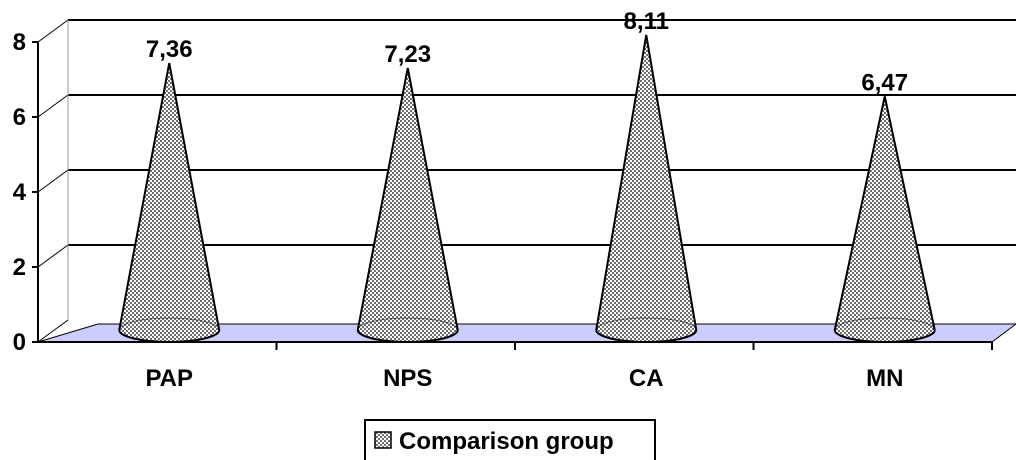 The height and width of the screenshot is (460, 1016). I want to click on cone-nps, so click(407, 205).